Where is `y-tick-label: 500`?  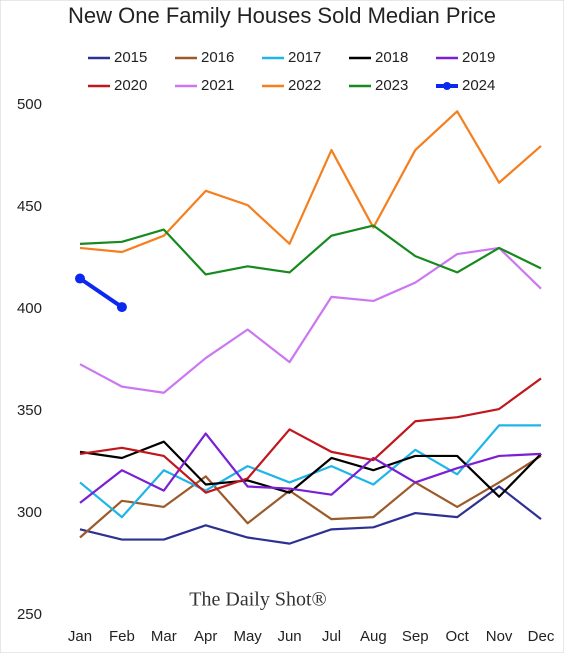 y-tick-label: 500 is located at coordinates (29, 104).